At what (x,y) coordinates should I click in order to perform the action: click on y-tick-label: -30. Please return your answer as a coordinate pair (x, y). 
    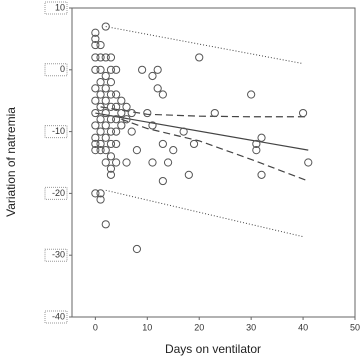
    Looking at the image, I should click on (58, 255).